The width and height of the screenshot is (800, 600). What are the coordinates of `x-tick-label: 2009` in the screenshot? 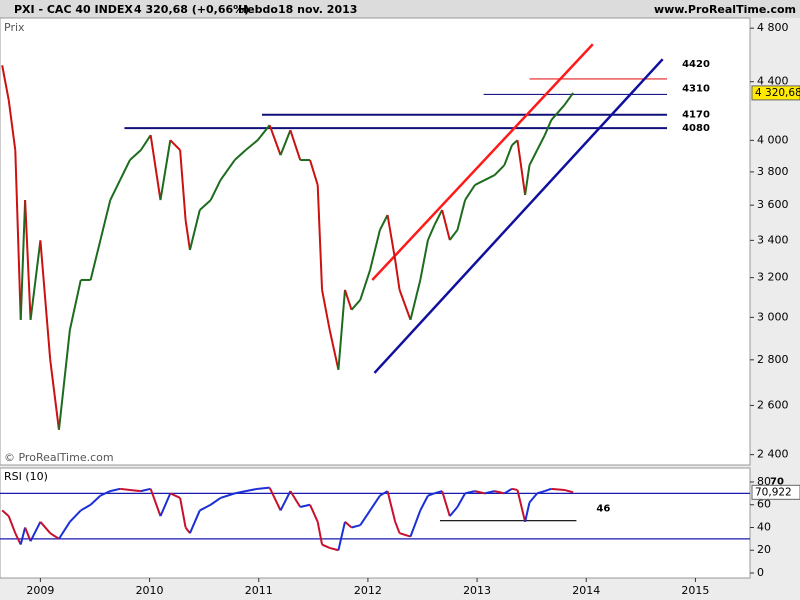 It's located at (40, 590).